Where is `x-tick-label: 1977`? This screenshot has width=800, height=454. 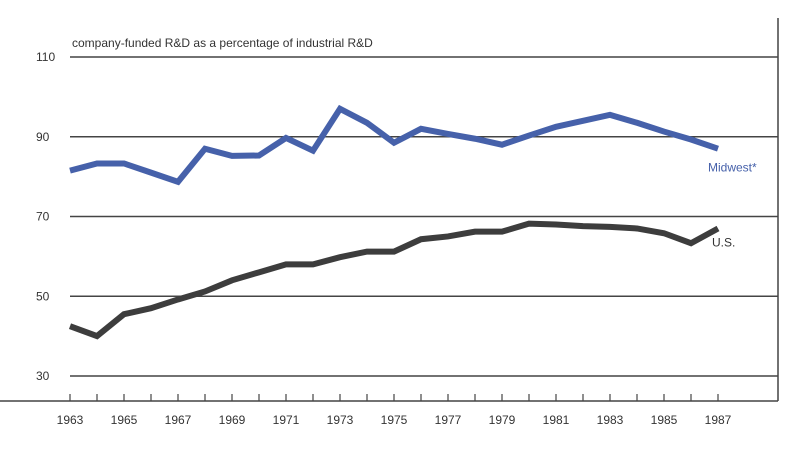 x-tick-label: 1977 is located at coordinates (448, 420).